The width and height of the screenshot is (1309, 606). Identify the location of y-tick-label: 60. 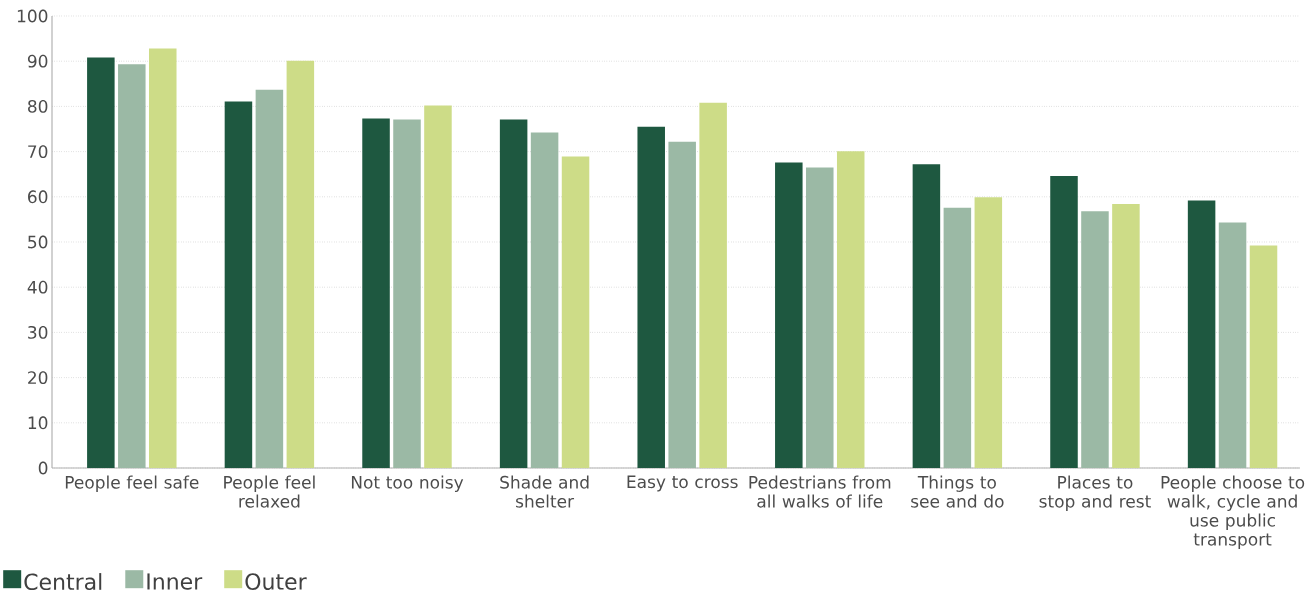
(38, 197).